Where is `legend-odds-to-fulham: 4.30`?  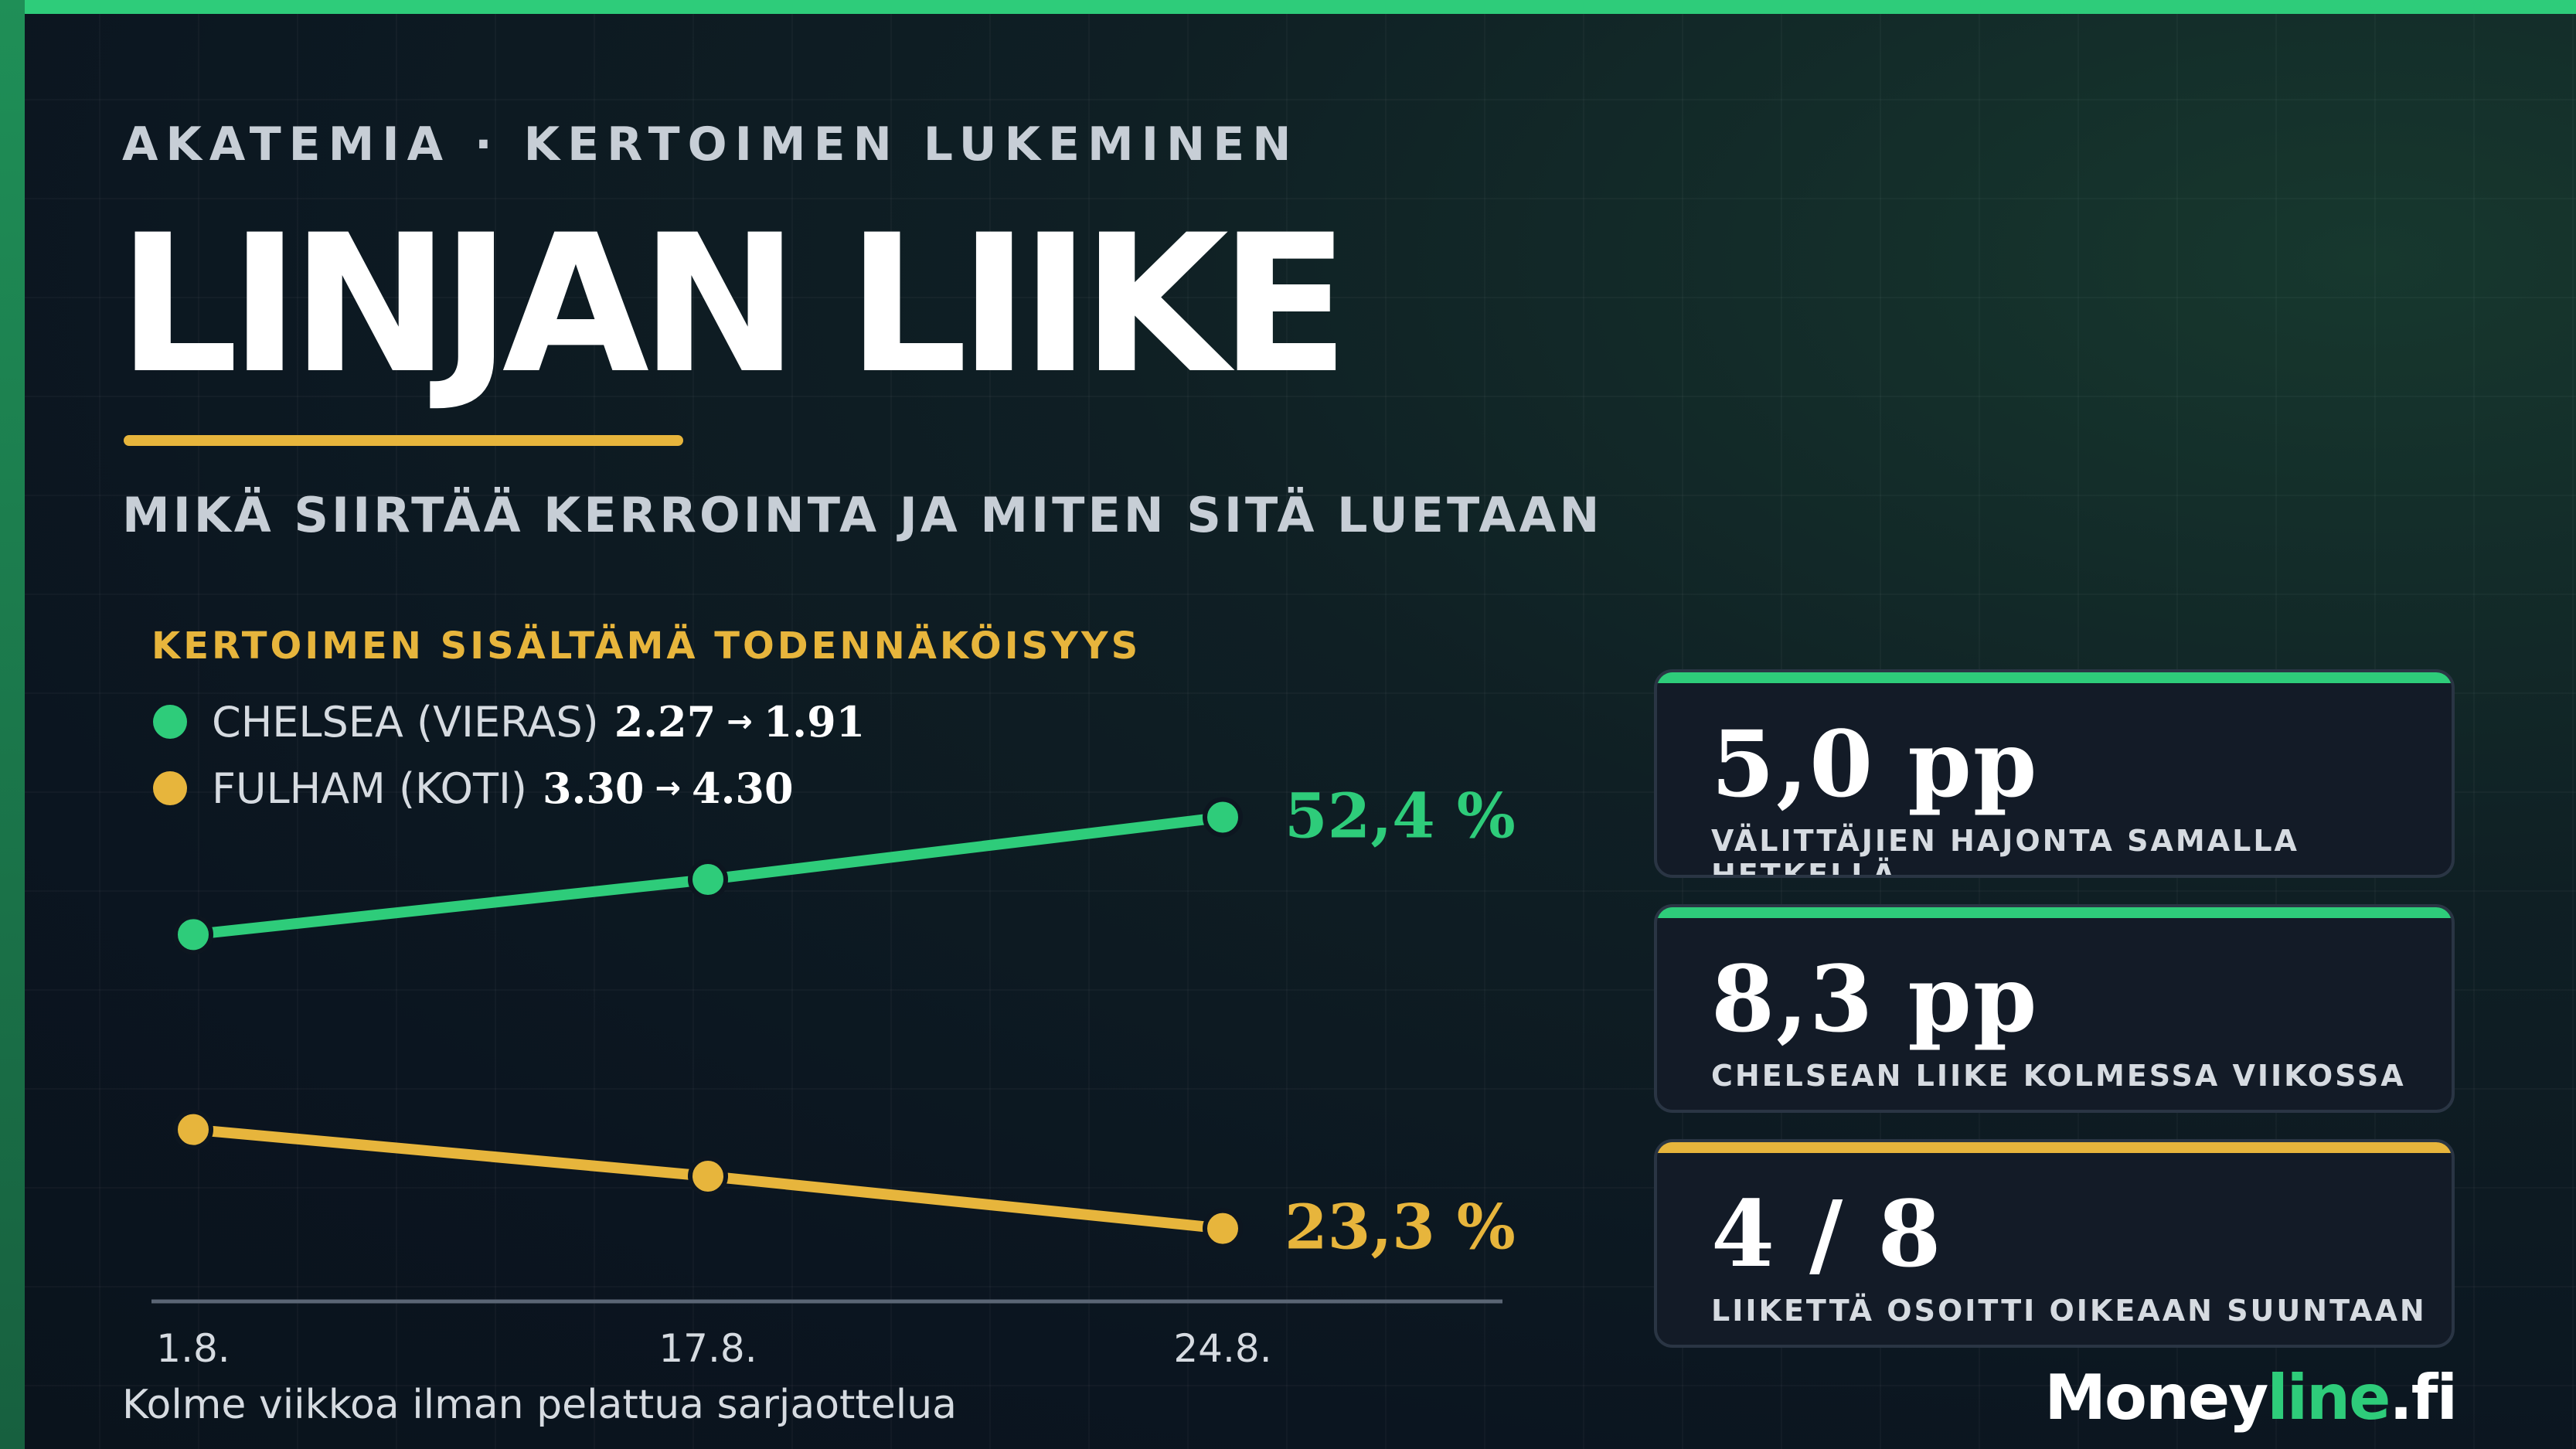
legend-odds-to-fulham: 4.30 is located at coordinates (743, 788).